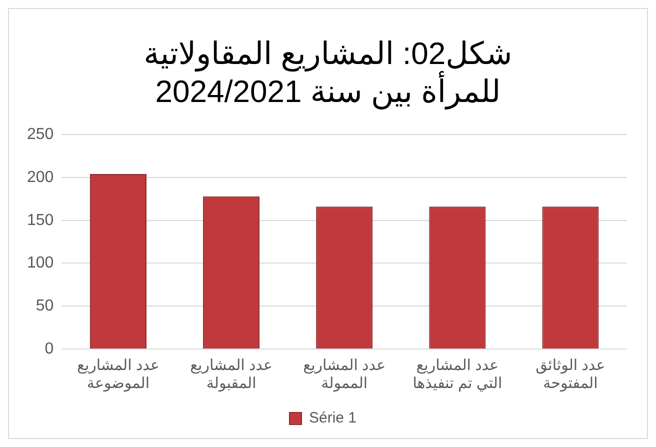 This screenshot has height=447, width=656. Describe the element at coordinates (45, 306) in the screenshot. I see `y-tick-label: 50` at that location.